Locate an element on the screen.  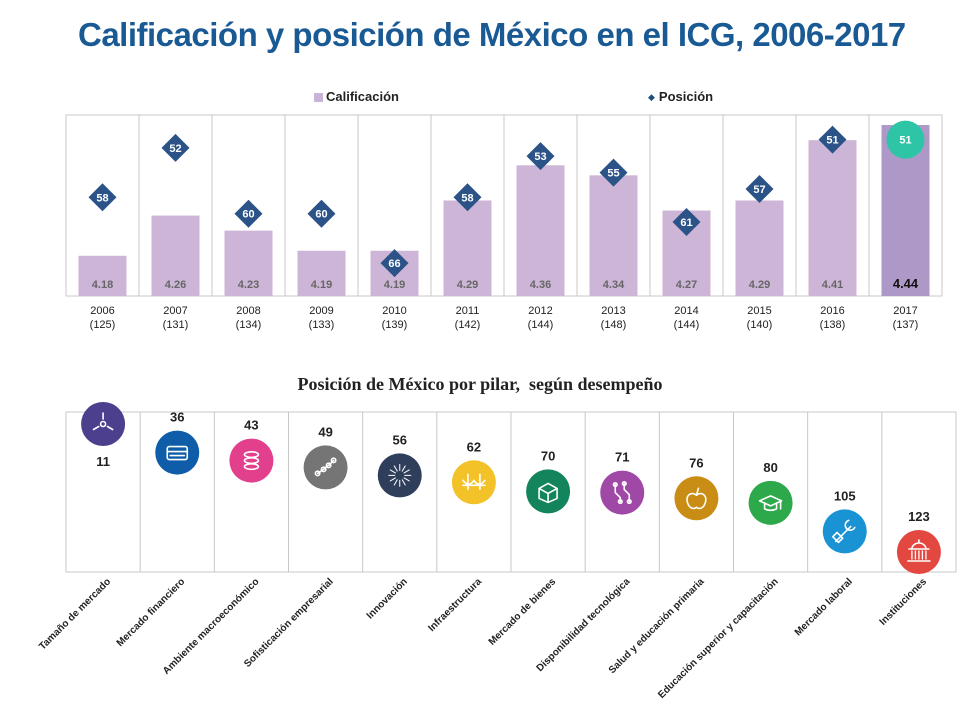
pillar-name-label: Tamaño de mercado is located at coordinates (75, 614).